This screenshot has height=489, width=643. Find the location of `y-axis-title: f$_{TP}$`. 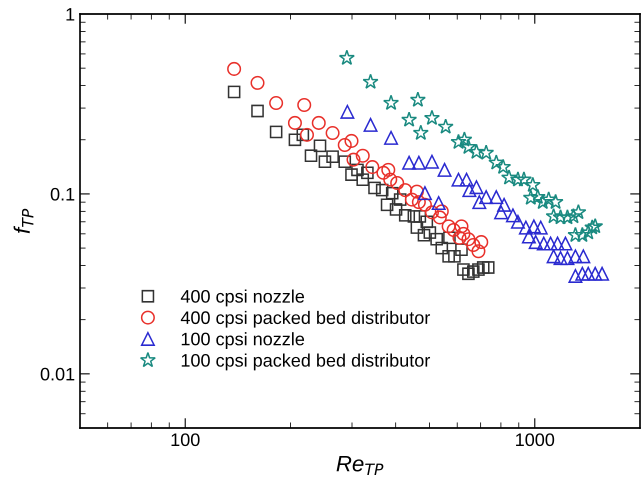

y-axis-title: f$_{TP}$ is located at coordinates (24, 221).